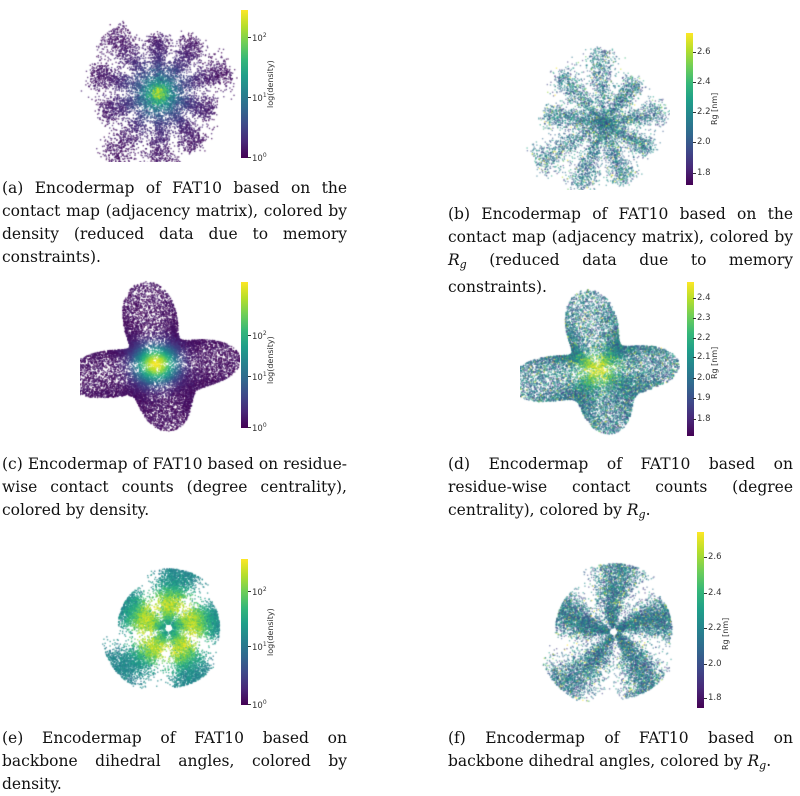 The width and height of the screenshot is (800, 796). What do you see at coordinates (13, 738) in the screenshot?
I see `caption-label: (e)` at bounding box center [13, 738].